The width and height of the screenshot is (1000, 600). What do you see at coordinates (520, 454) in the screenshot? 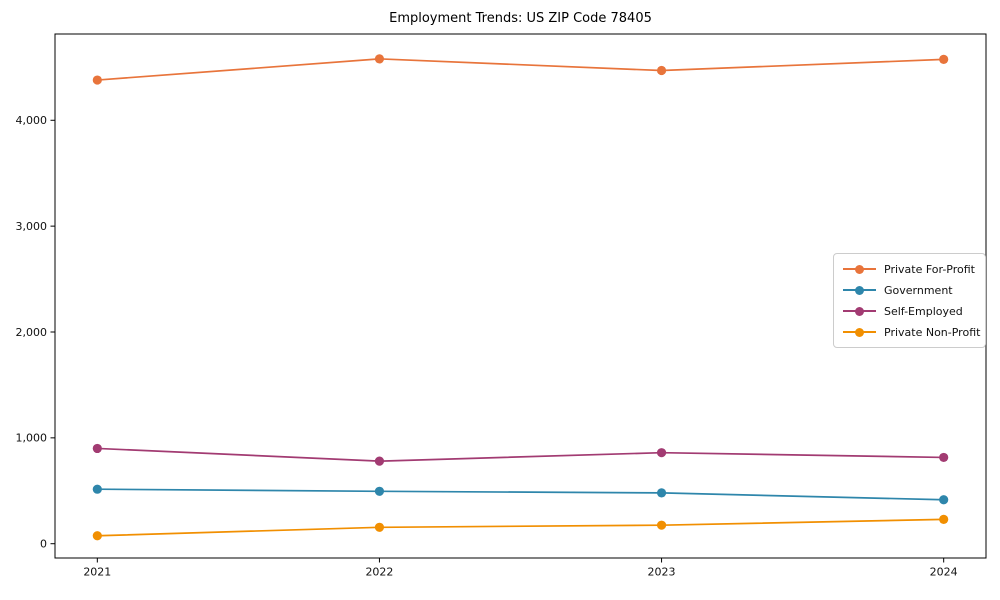
I see `series-line-self-employed` at bounding box center [520, 454].